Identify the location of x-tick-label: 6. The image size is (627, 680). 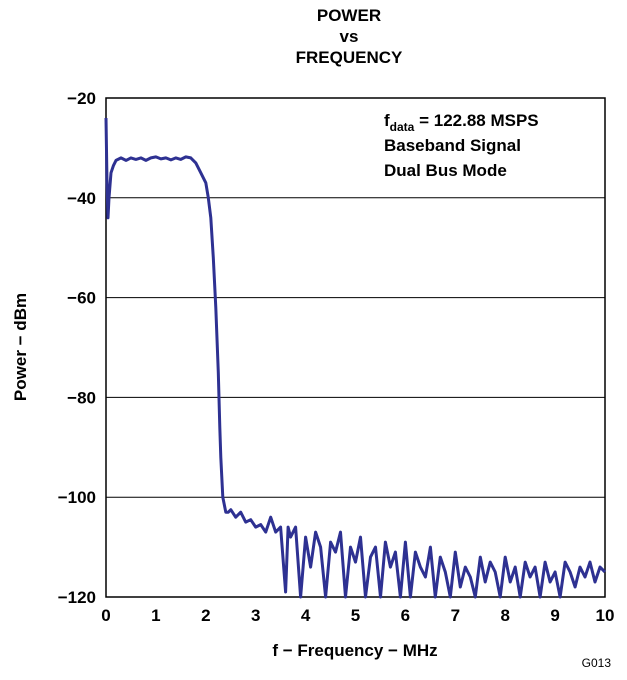
(405, 615).